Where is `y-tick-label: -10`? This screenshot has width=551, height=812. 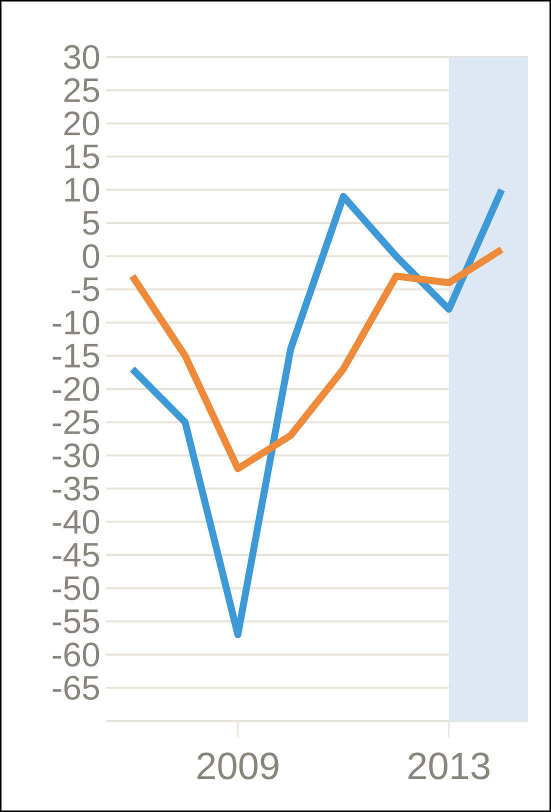
y-tick-label: -10 is located at coordinates (76, 322).